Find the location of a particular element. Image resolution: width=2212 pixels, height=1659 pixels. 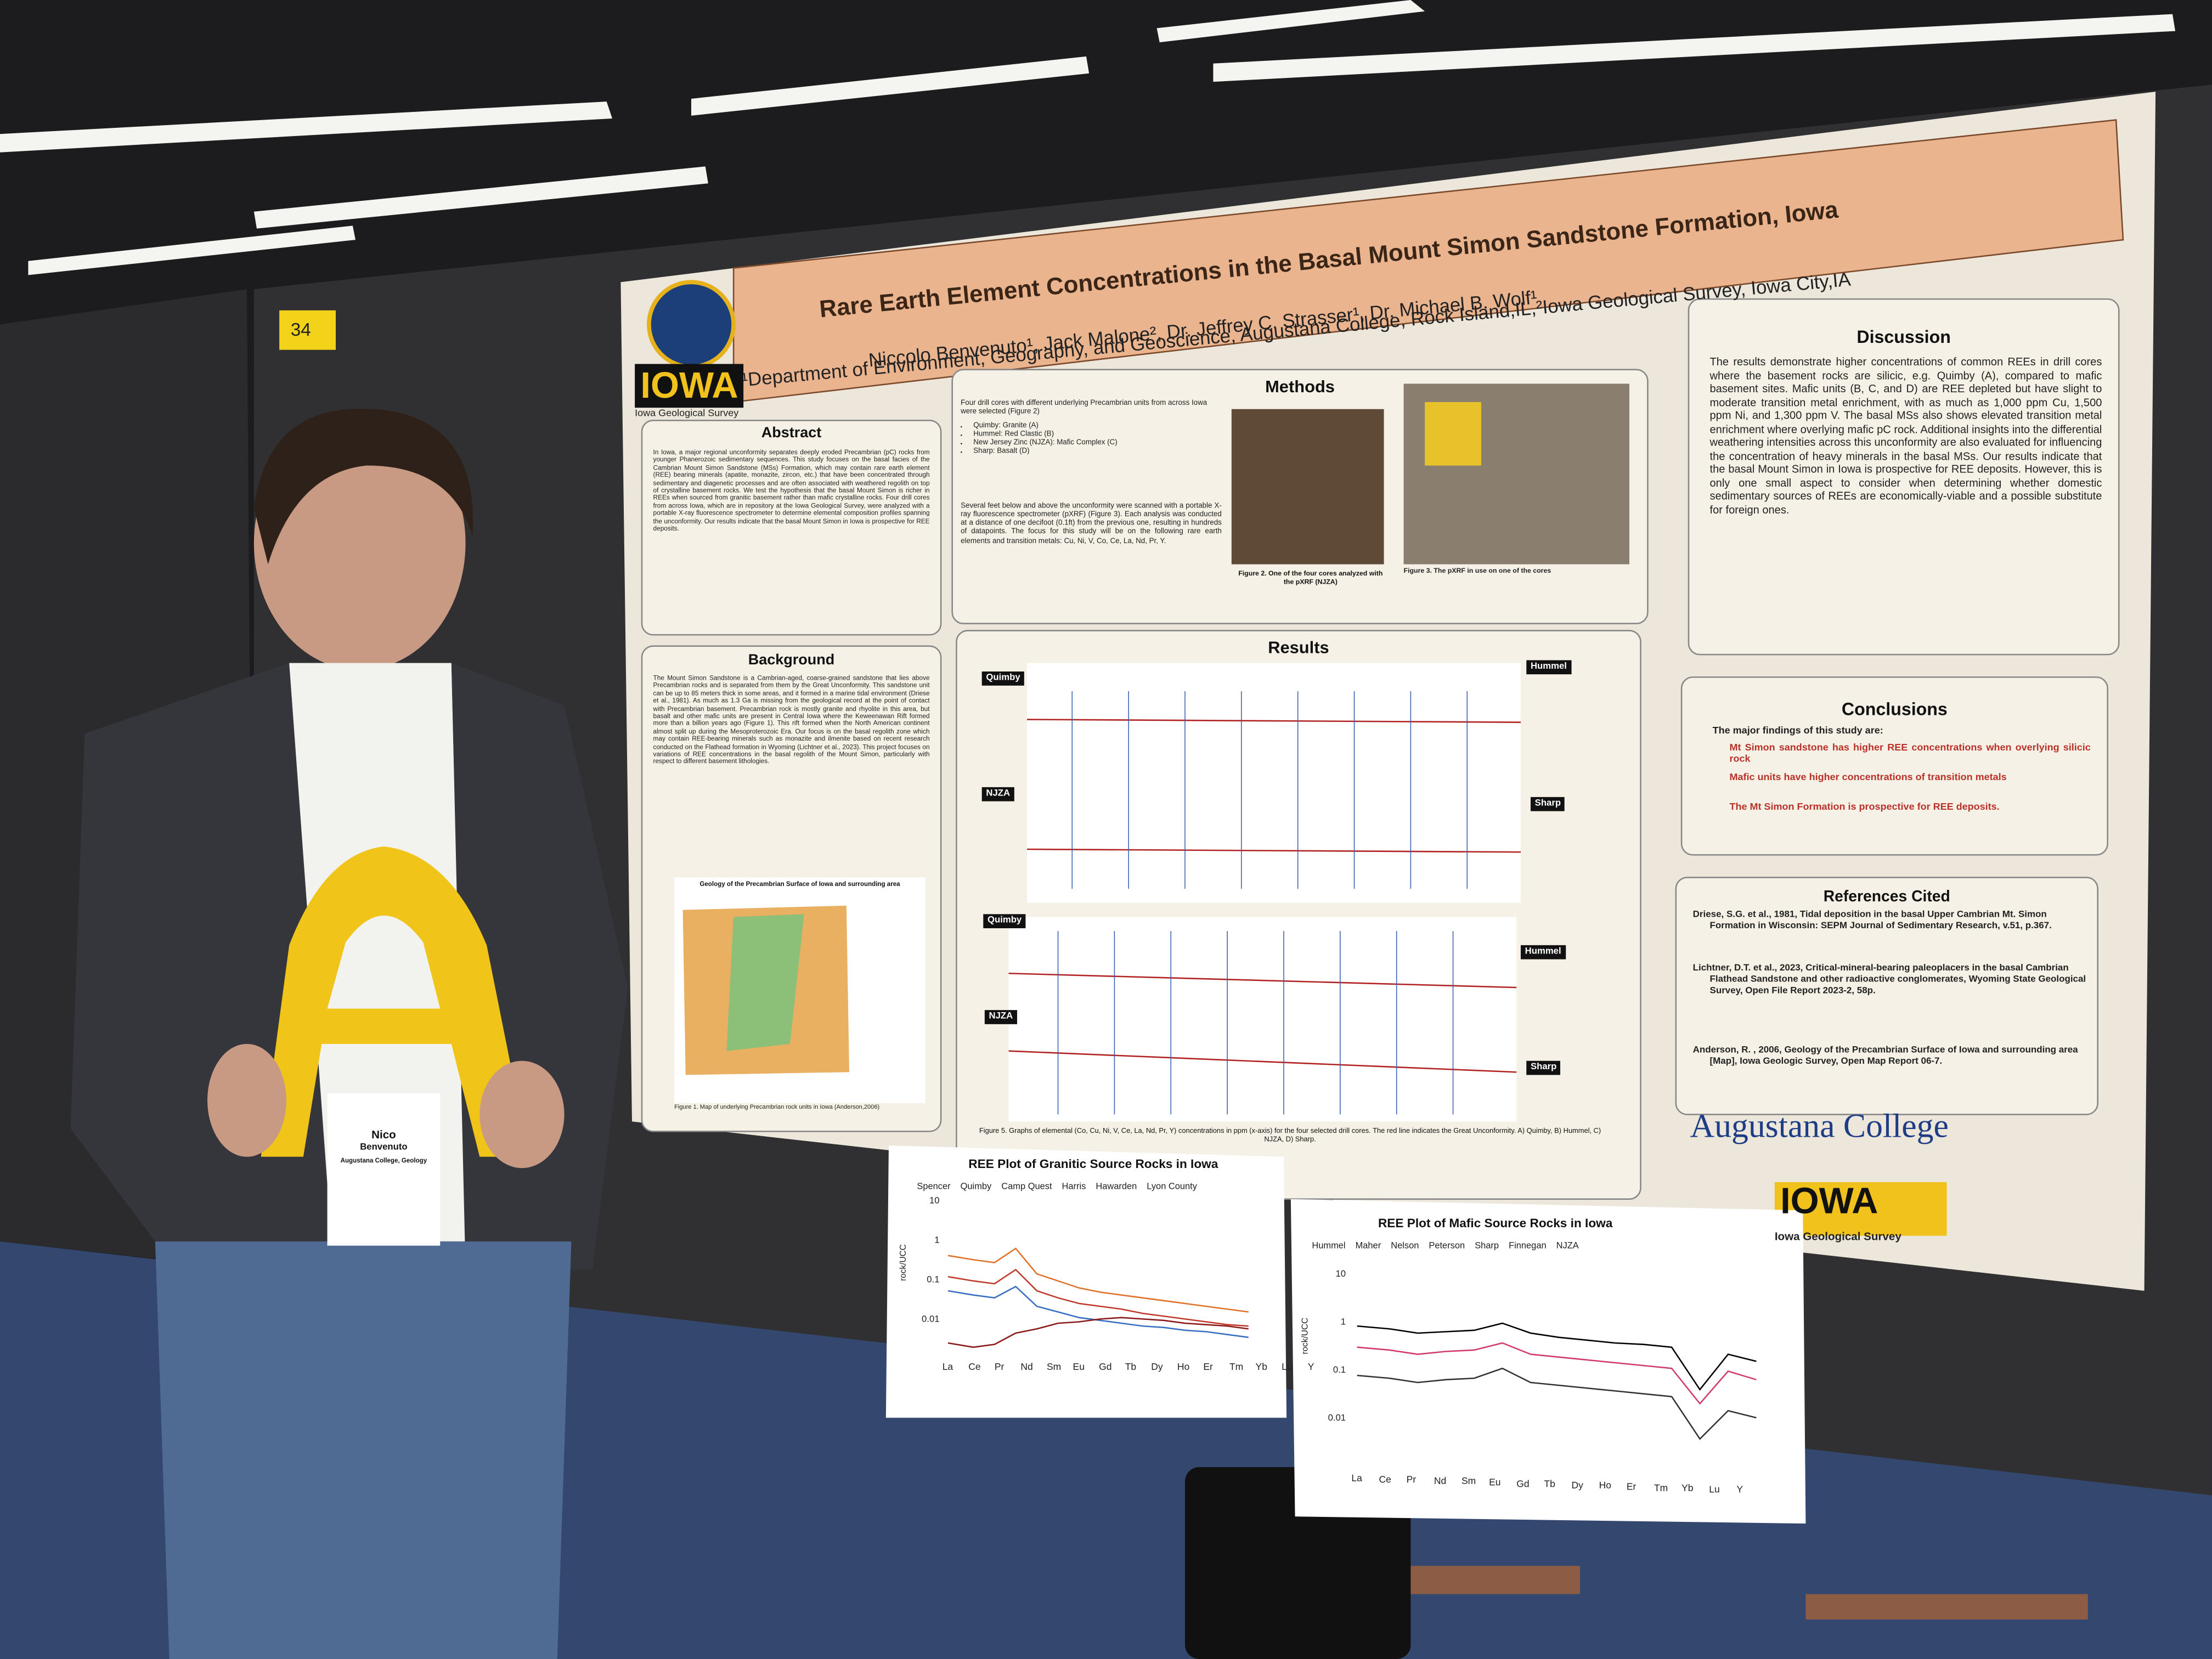

conclusions-panel is located at coordinates (1894, 766).